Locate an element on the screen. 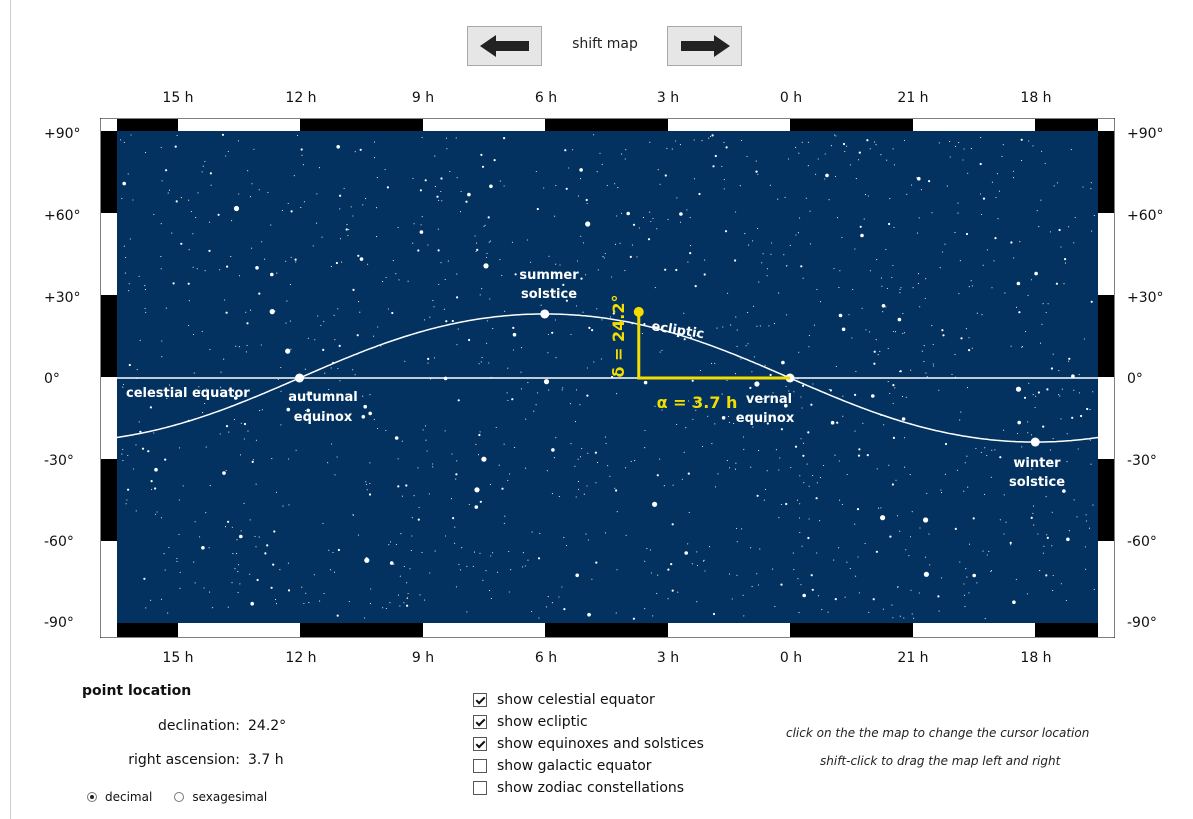 This screenshot has width=1193, height=819. radio-decimal: decimal is located at coordinates (119, 797).